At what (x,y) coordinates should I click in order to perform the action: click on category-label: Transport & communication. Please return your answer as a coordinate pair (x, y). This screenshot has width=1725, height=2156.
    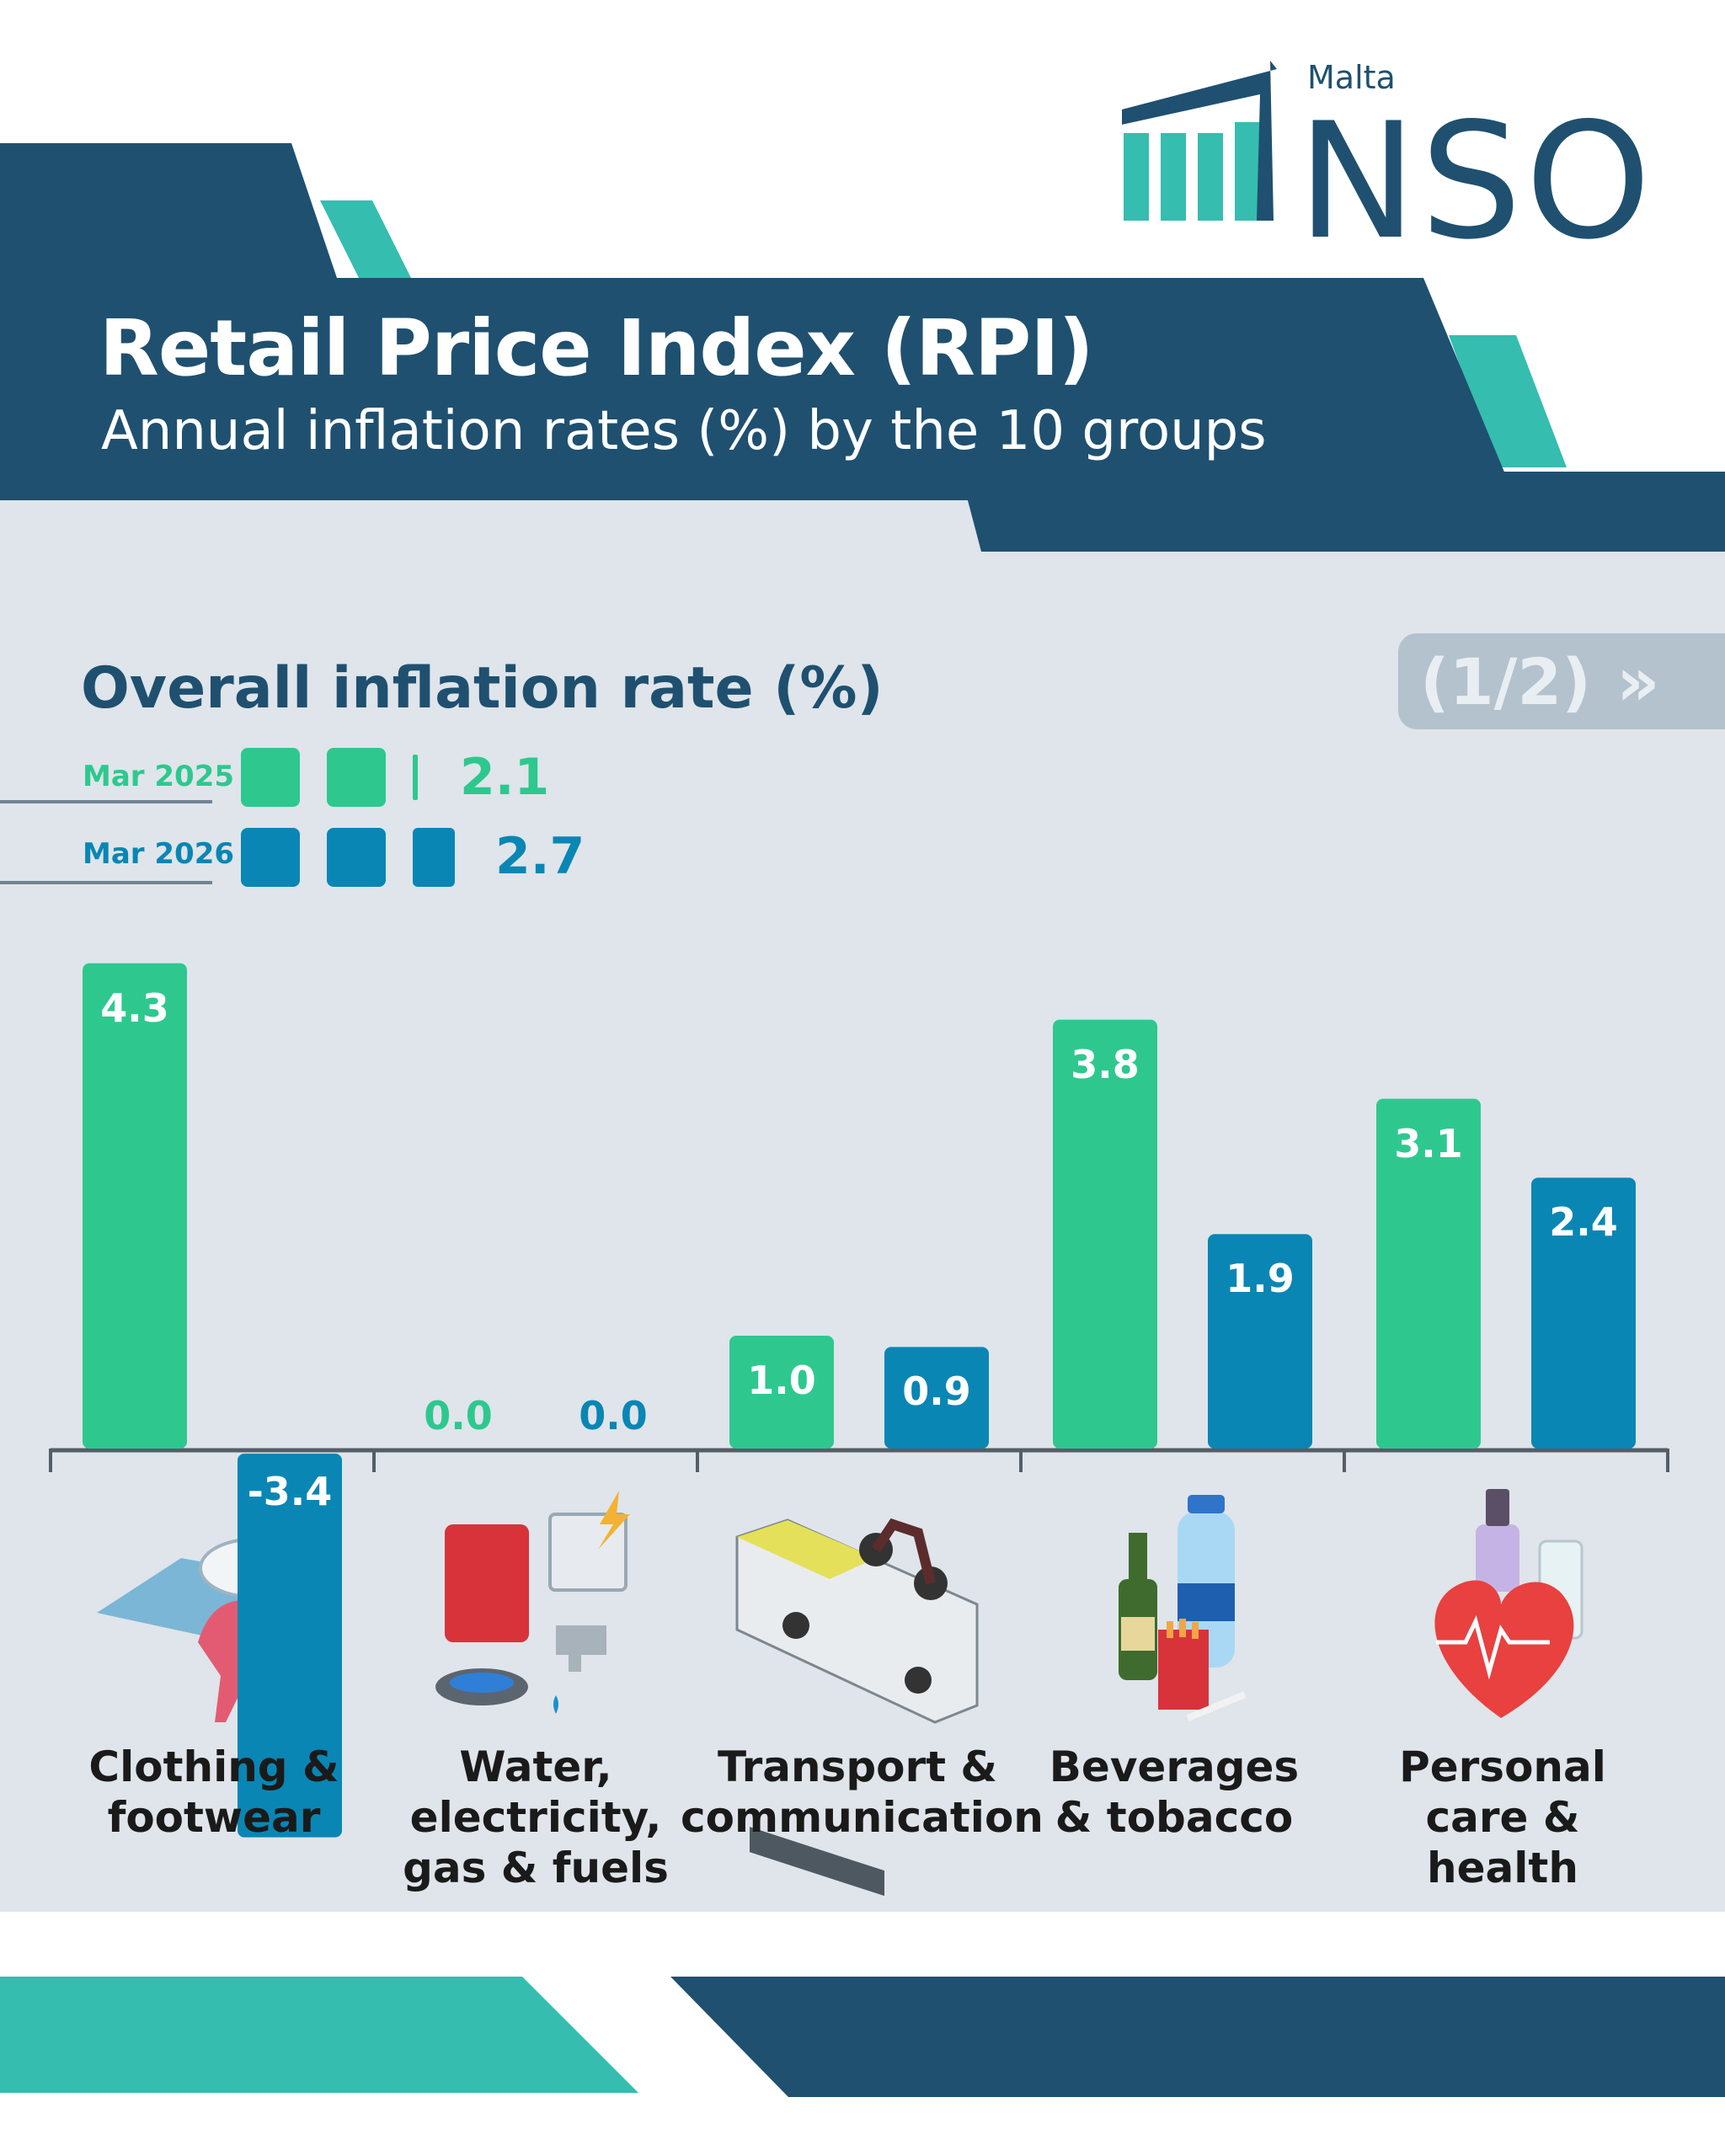
    Looking at the image, I should click on (862, 1793).